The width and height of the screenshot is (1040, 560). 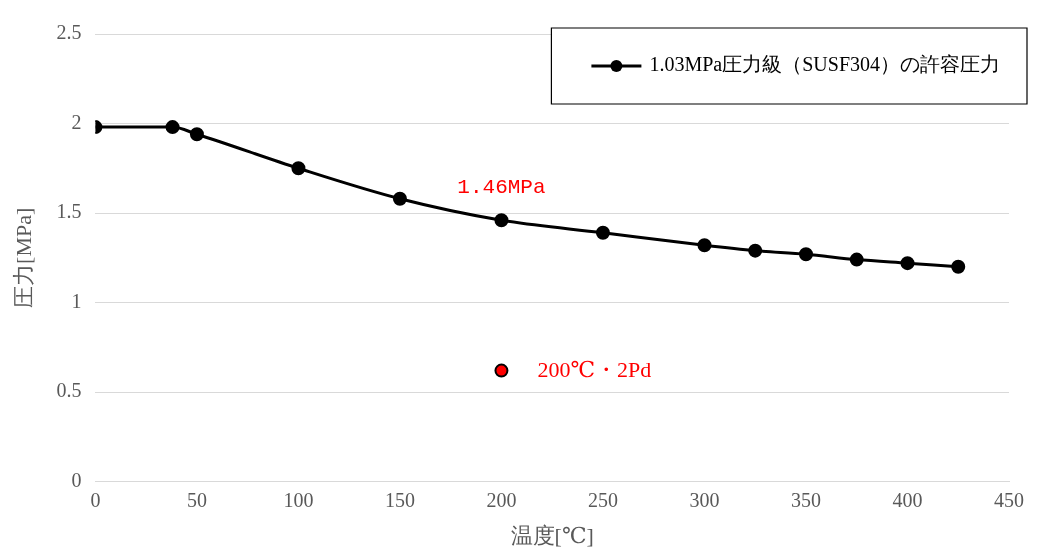 What do you see at coordinates (552, 535) in the screenshot?
I see `x-axis-title: 温度[℃]` at bounding box center [552, 535].